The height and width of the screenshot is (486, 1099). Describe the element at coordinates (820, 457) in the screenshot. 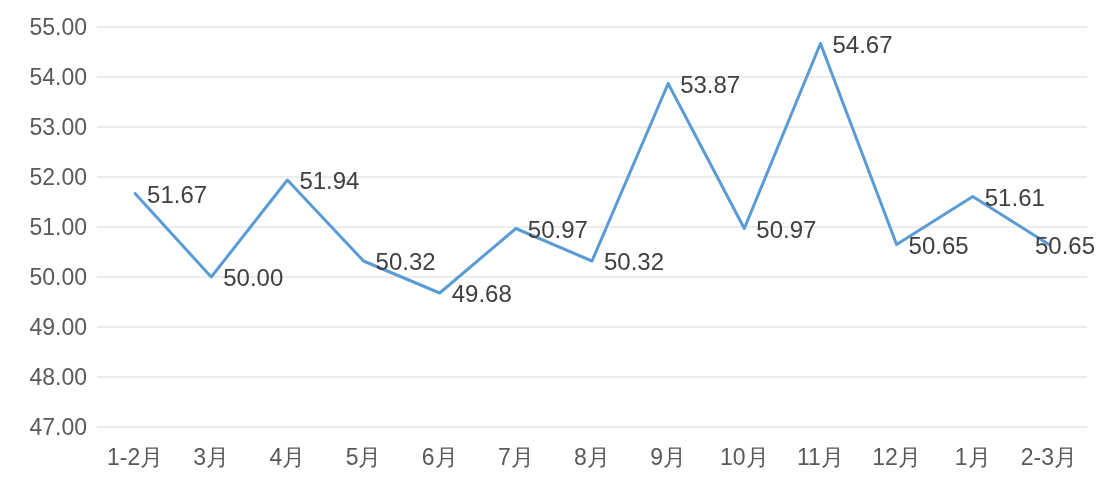

I see `x-tick-label: 11月` at that location.